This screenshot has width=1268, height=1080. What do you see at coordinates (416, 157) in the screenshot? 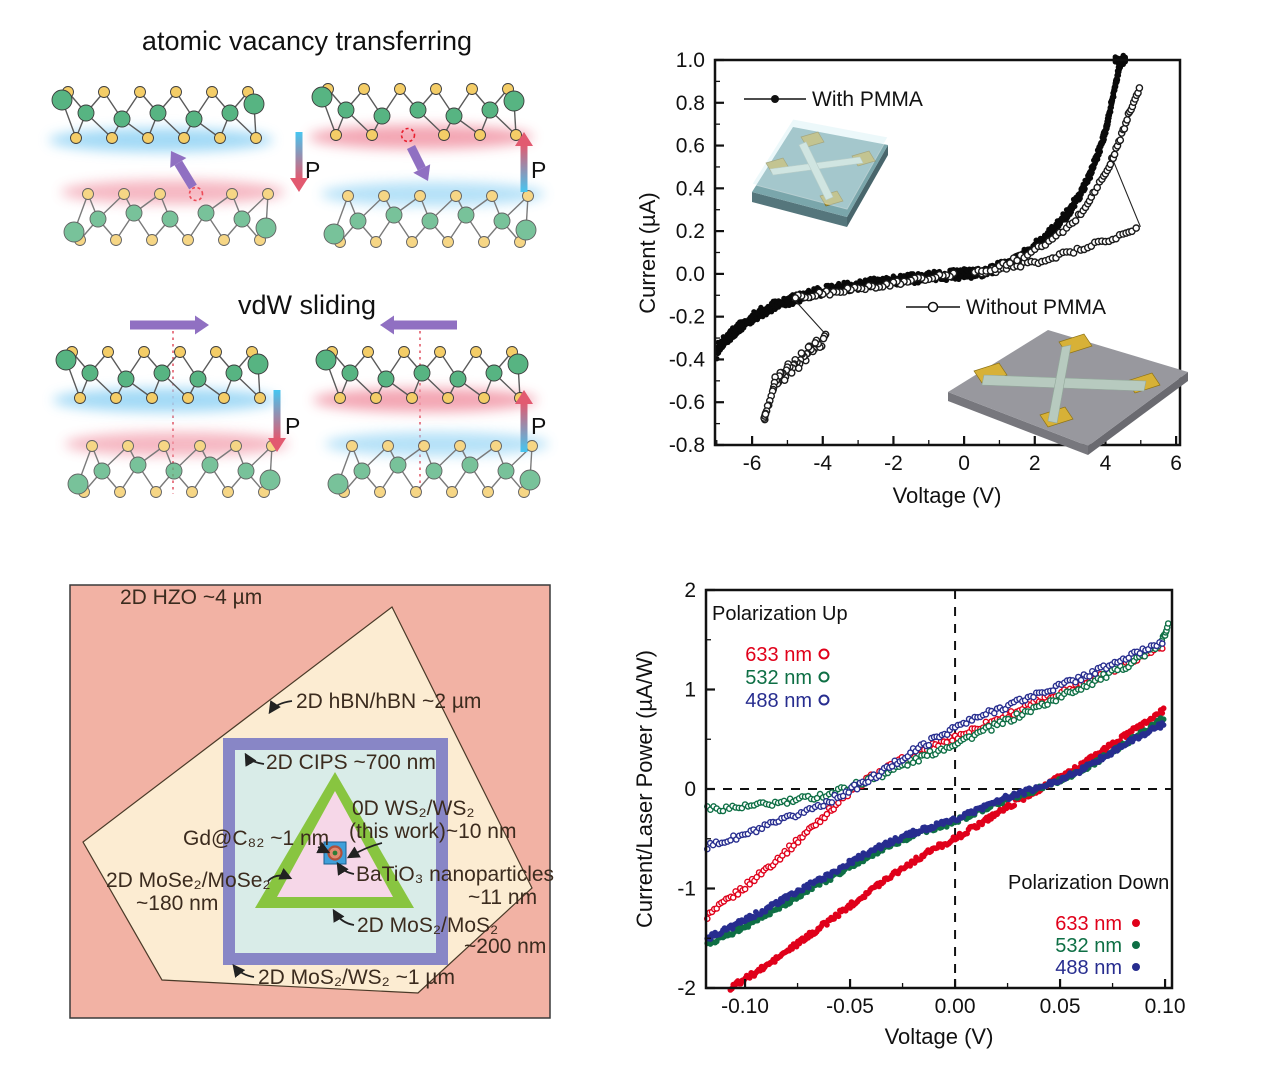
I see `transfer-arrow` at bounding box center [416, 157].